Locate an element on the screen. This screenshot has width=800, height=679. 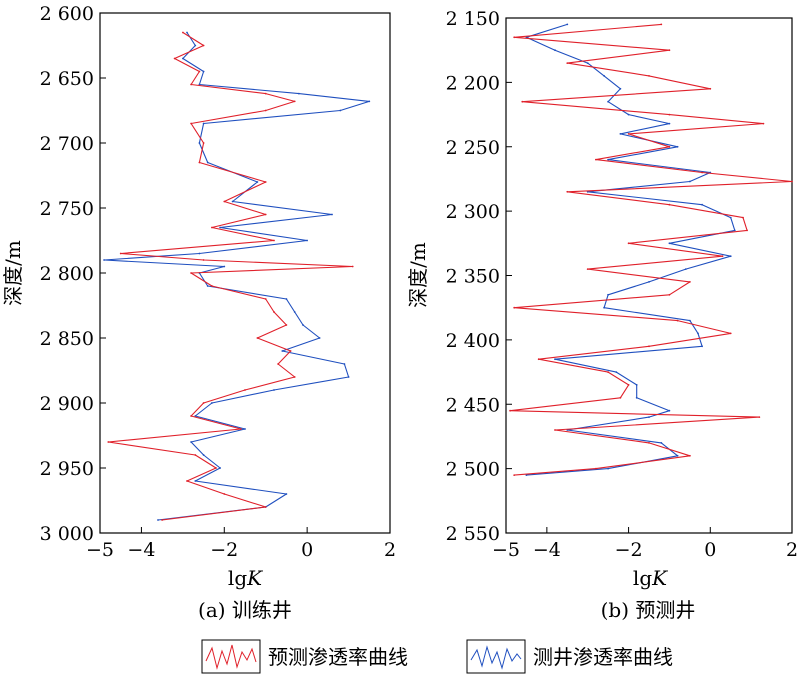
y-tick-label: 2 200 is located at coordinates (473, 83).